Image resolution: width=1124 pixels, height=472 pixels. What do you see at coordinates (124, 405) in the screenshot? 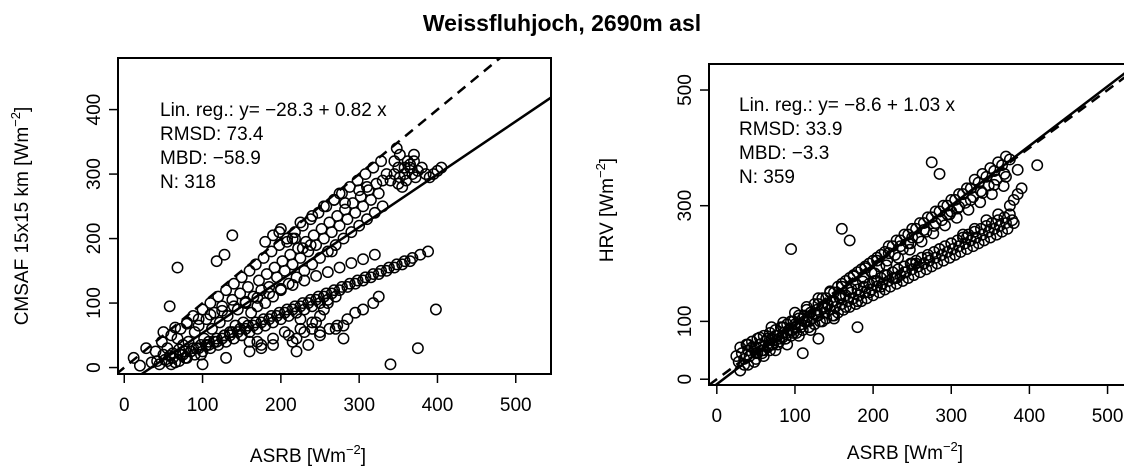
I see `left-x-tick-label-0: 0` at bounding box center [124, 405].